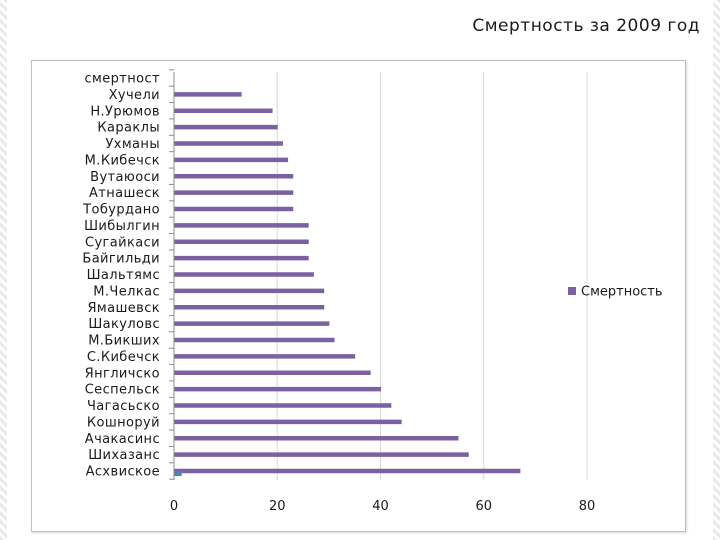 The image size is (720, 540). I want to click on category-label: Н.Урюмов, so click(125, 111).